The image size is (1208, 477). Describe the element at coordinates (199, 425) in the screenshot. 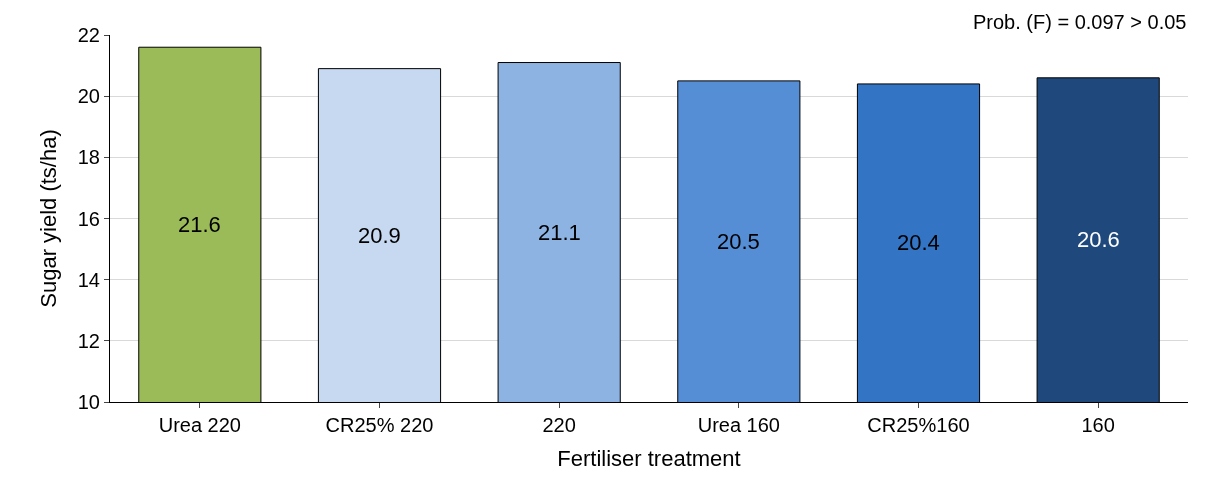

I see `x-tick-label: Urea 220` at that location.